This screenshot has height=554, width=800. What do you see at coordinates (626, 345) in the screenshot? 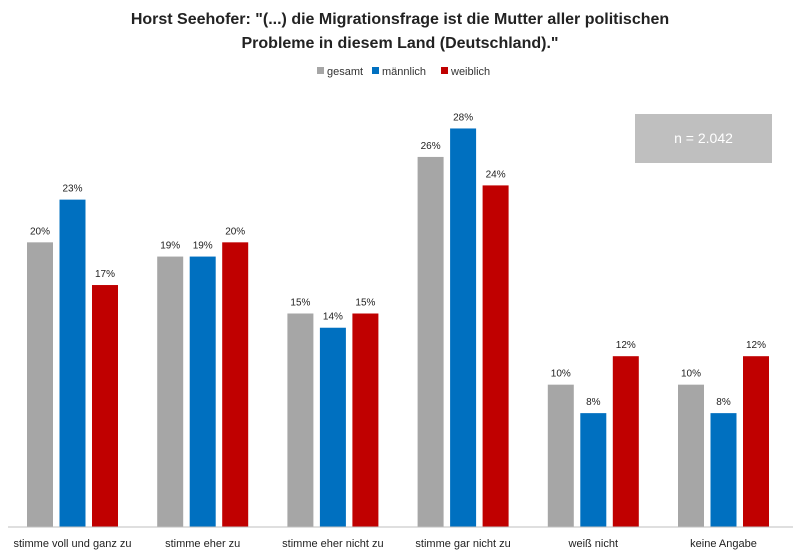
I see `value-label-4-2: 12%` at bounding box center [626, 345].